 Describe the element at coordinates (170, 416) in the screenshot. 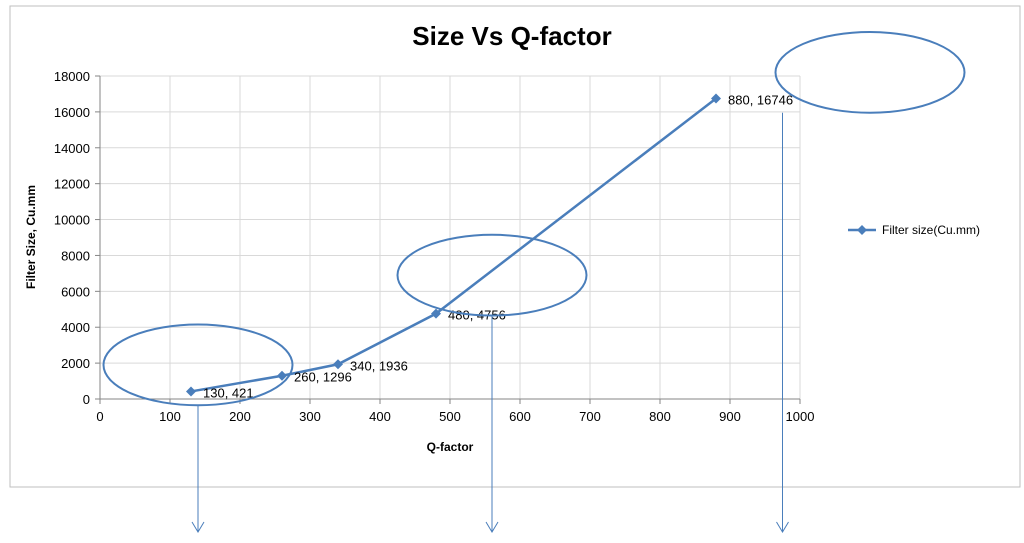

I see `x-tick-label: 100` at that location.